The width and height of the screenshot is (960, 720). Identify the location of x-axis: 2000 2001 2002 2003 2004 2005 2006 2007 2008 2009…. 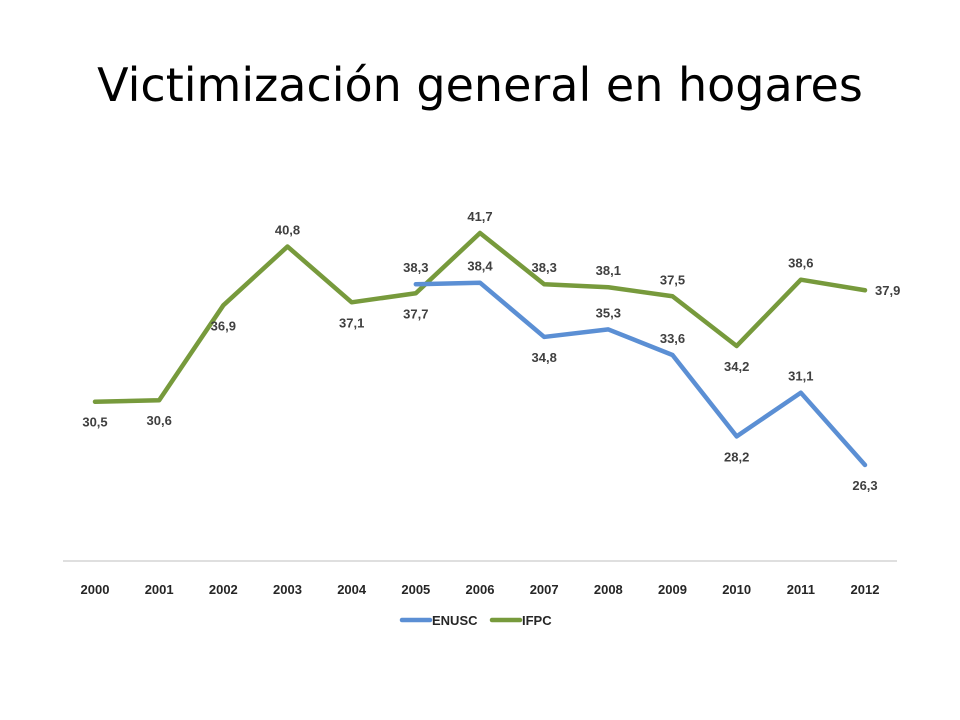
(480, 578).